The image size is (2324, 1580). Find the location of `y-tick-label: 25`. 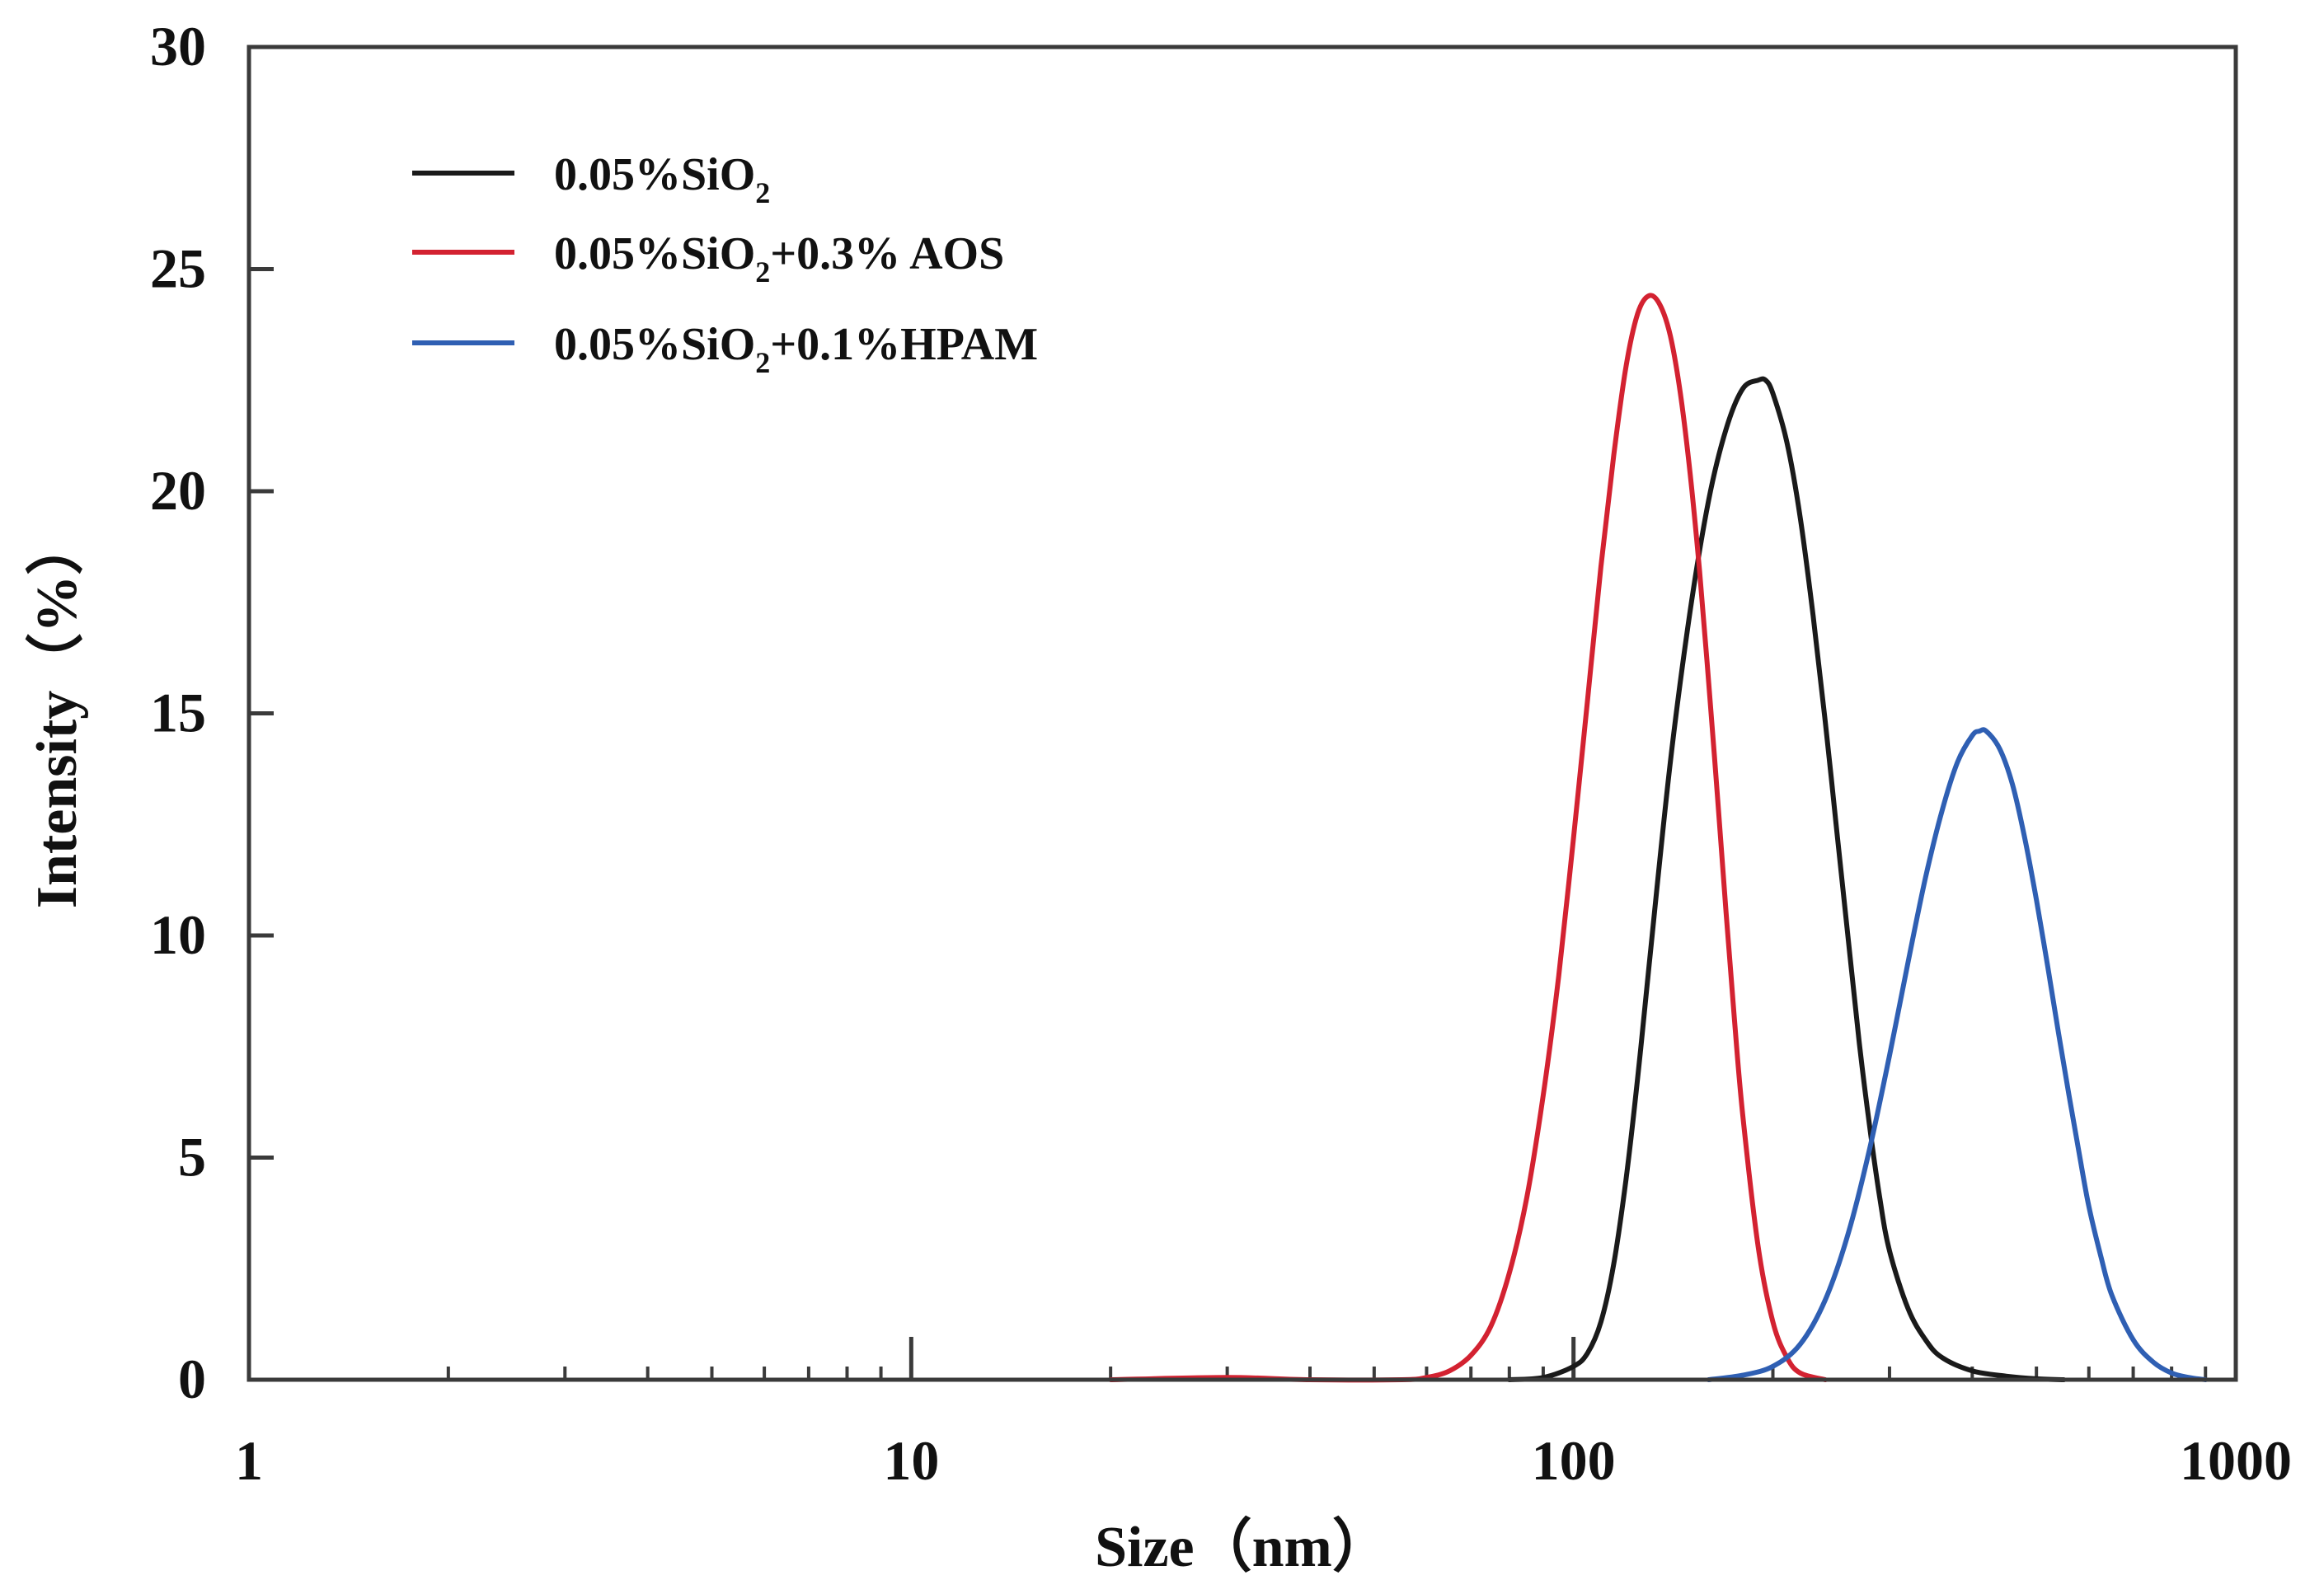

y-tick-label: 25 is located at coordinates (178, 268).